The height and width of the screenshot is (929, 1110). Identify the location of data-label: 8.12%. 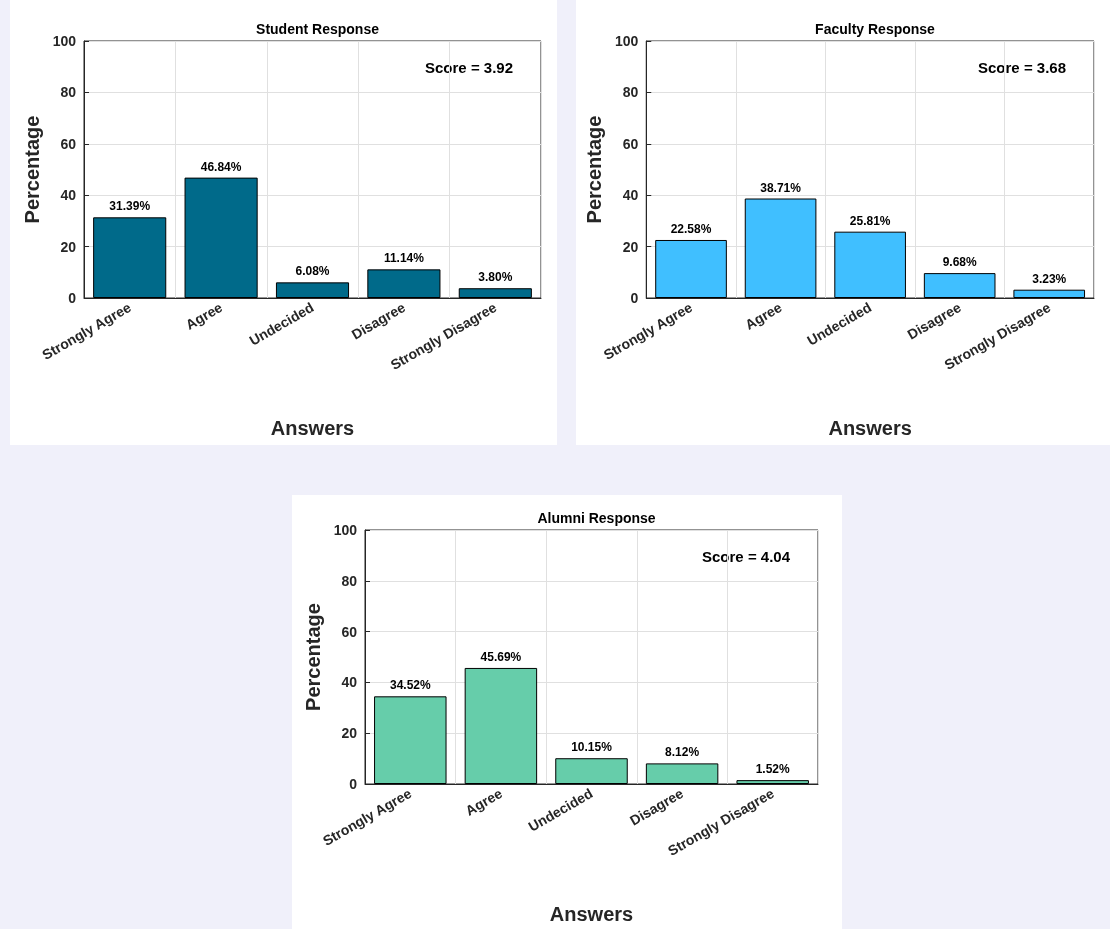
(682, 752).